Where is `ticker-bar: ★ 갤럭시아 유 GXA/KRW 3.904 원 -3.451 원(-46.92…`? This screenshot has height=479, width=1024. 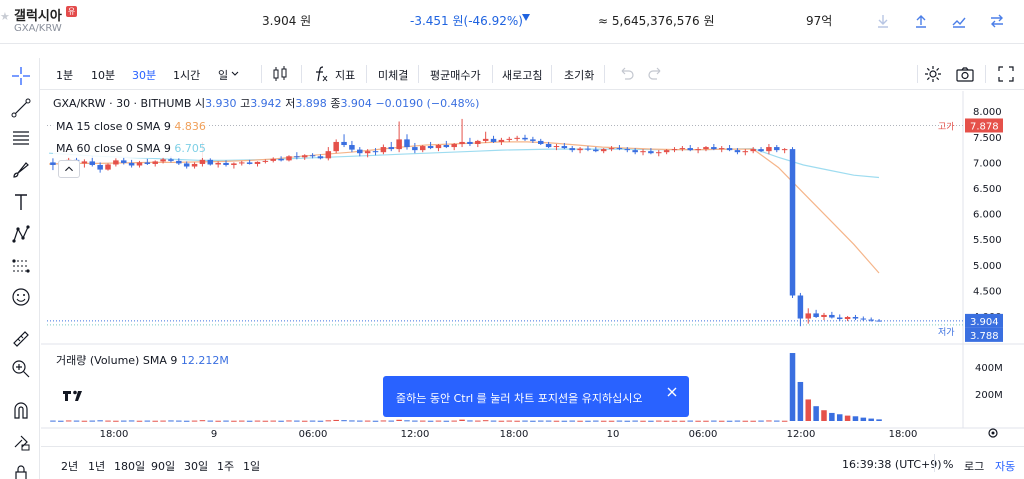
ticker-bar: ★ 갤럭시아 유 GXA/KRW 3.904 원 -3.451 원(-46.92… is located at coordinates (512, 22).